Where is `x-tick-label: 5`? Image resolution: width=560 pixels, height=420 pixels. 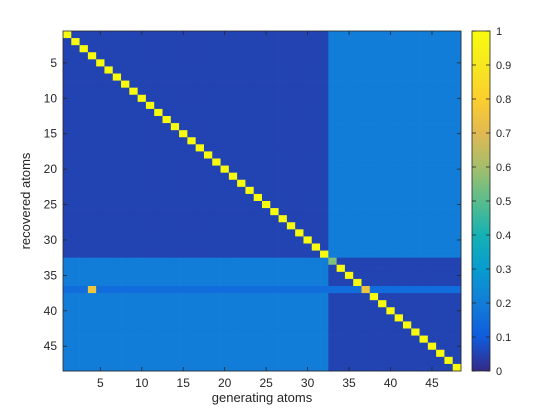
x-tick-label: 5 is located at coordinates (100, 383).